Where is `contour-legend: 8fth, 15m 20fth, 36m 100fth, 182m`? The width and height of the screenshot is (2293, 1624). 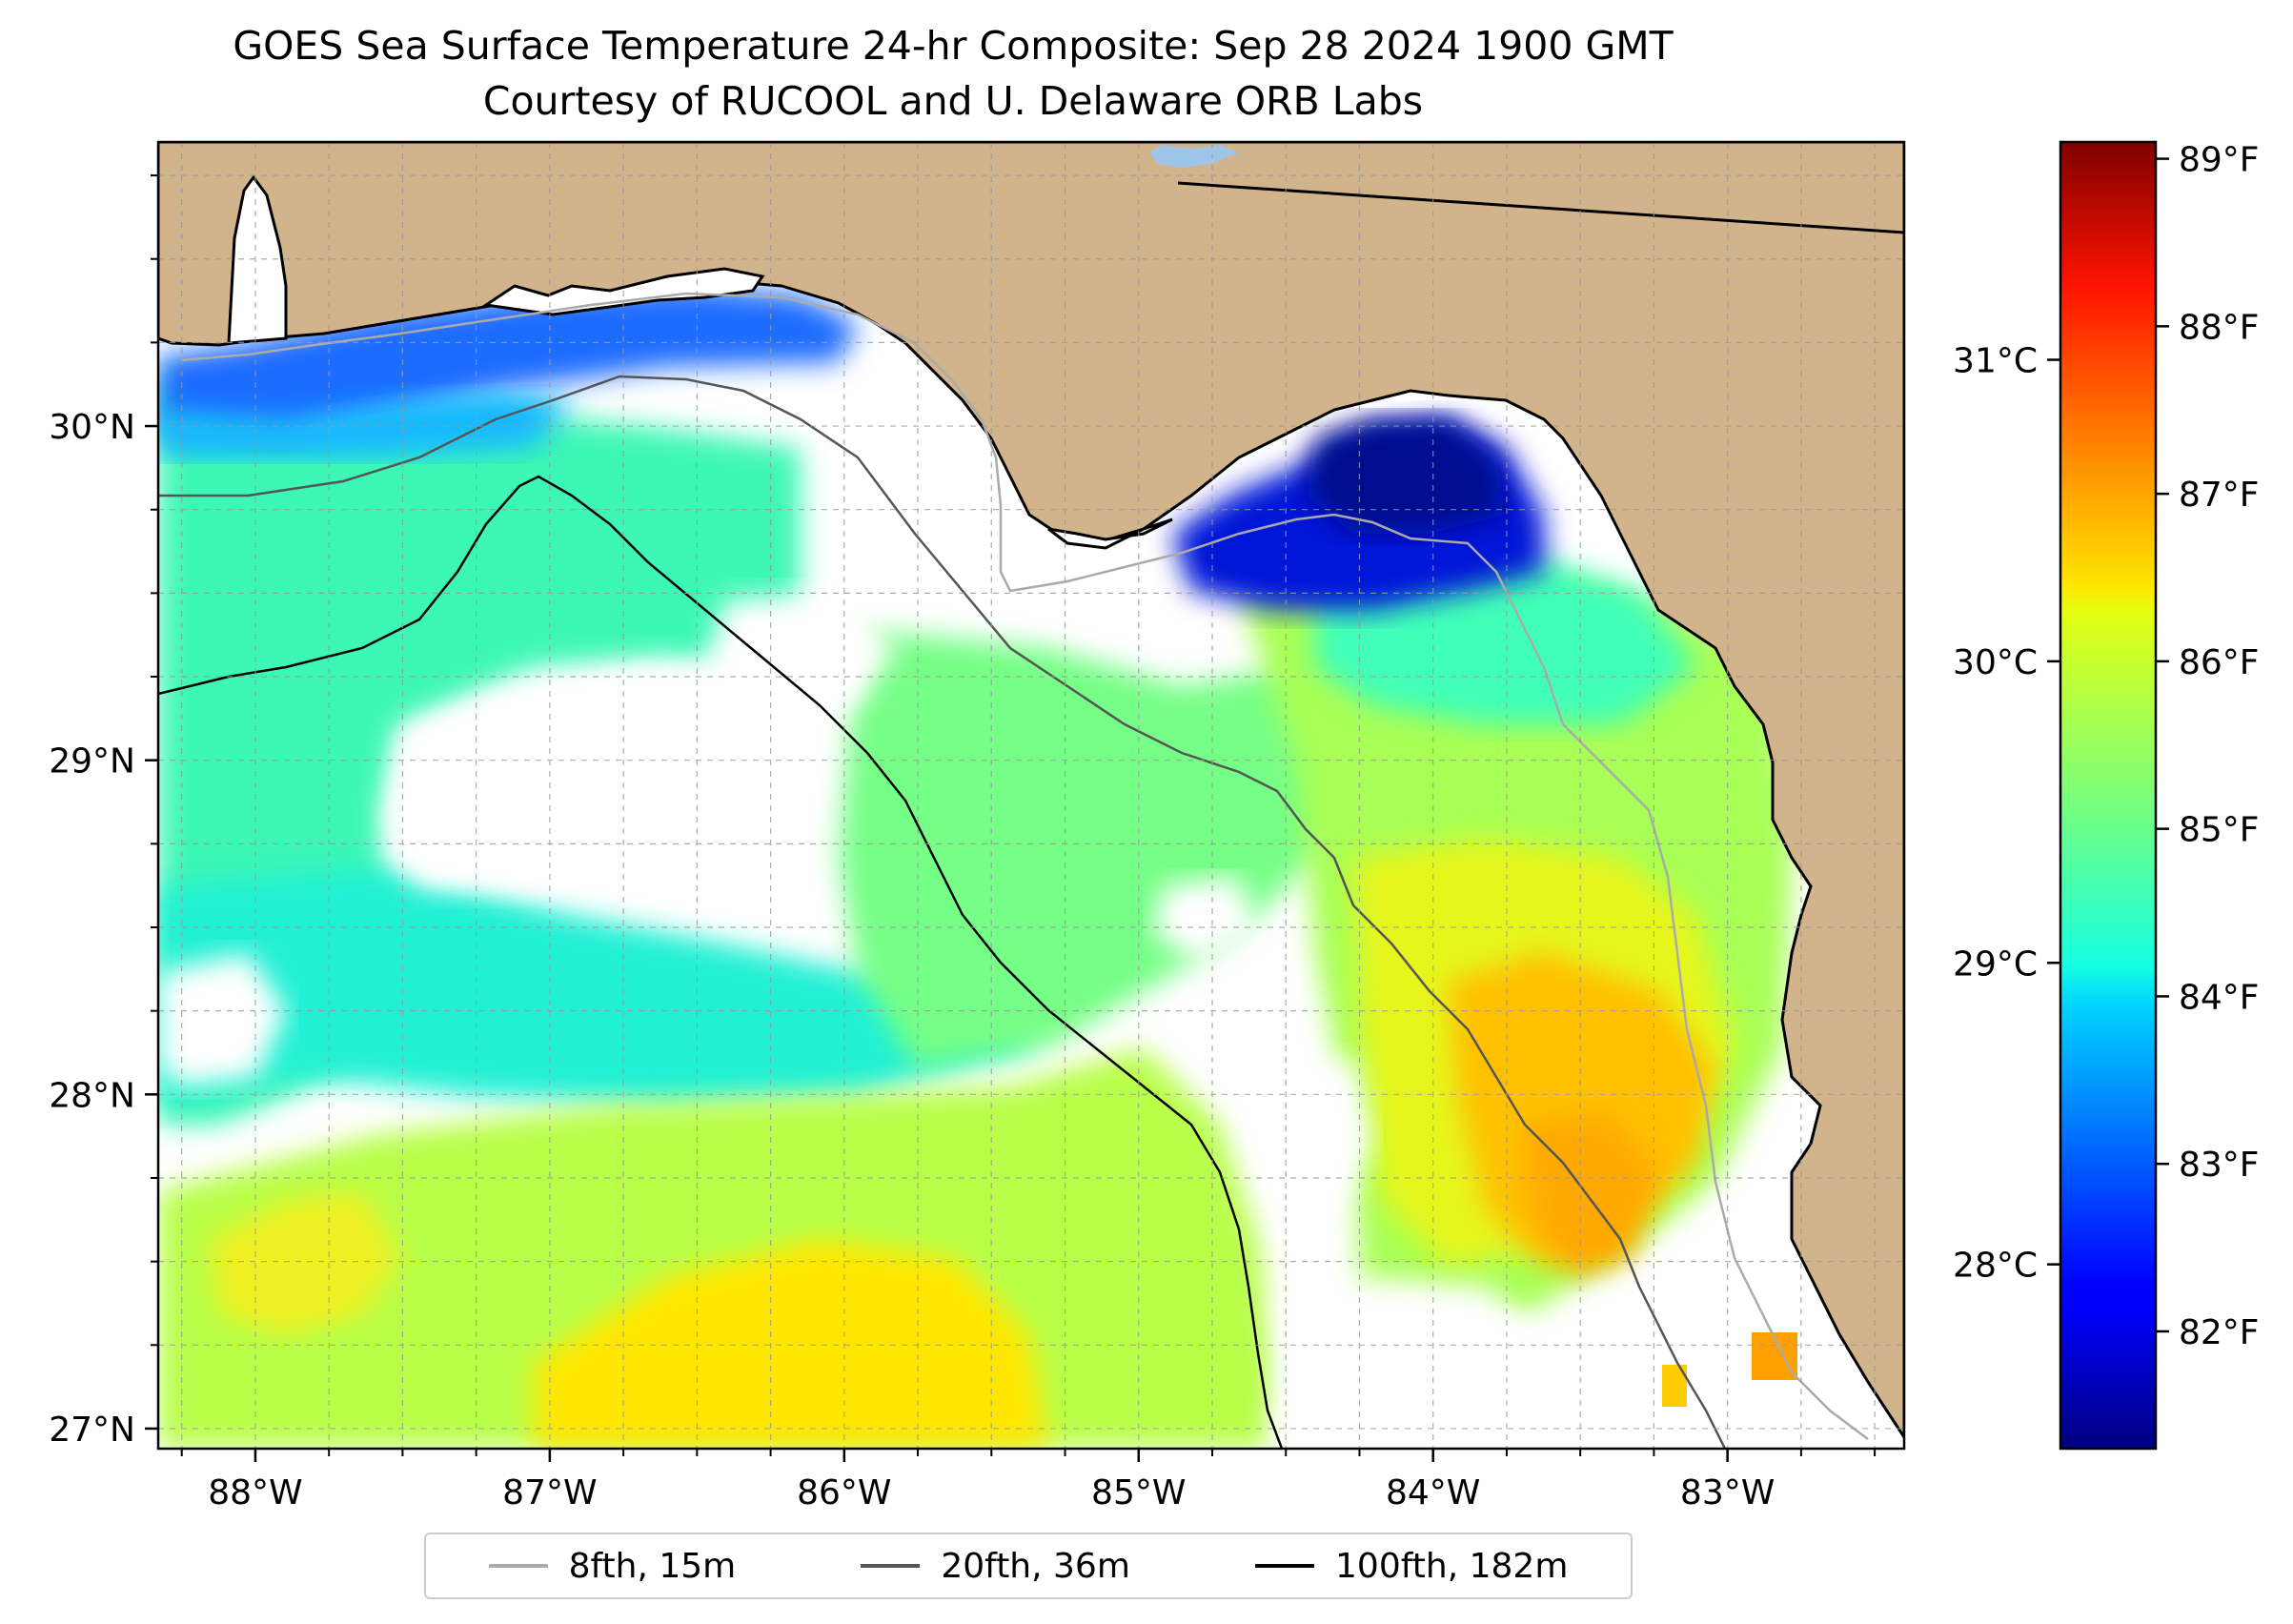 contour-legend: 8fth, 15m 20fth, 36m 100fth, 182m is located at coordinates (1029, 1566).